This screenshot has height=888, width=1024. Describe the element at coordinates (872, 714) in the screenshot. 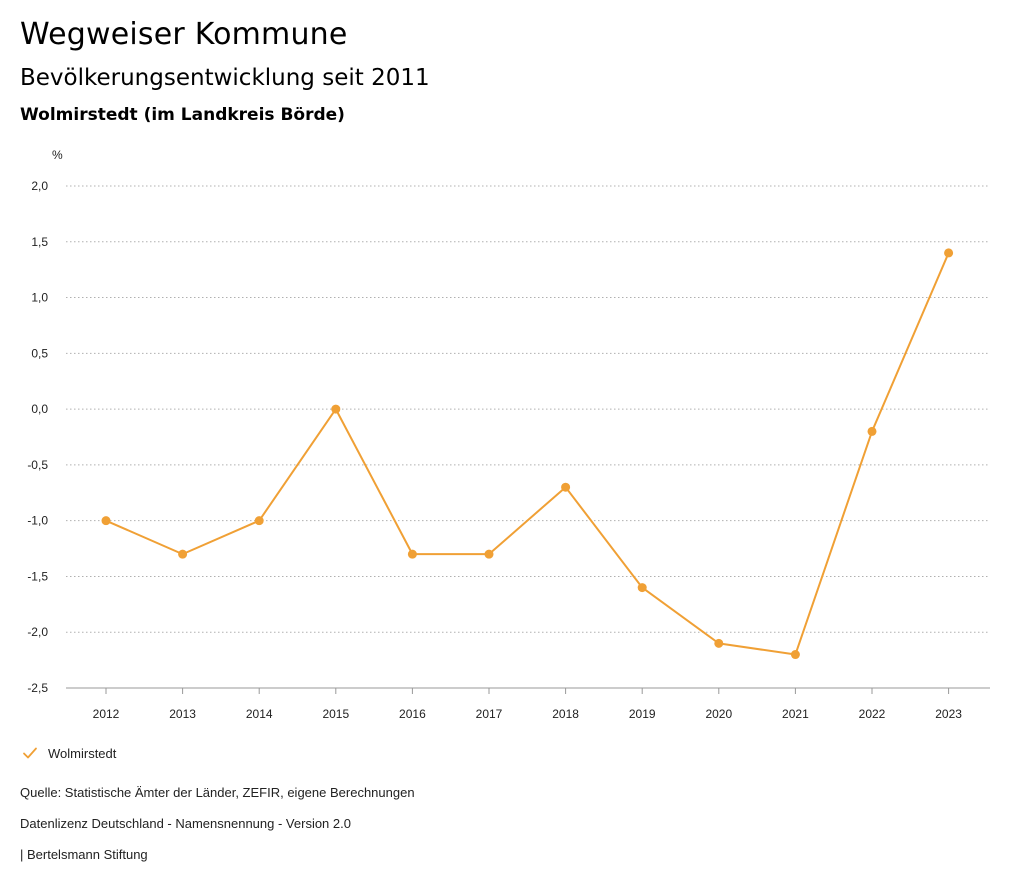

I see `x-tick-label: 2022` at that location.